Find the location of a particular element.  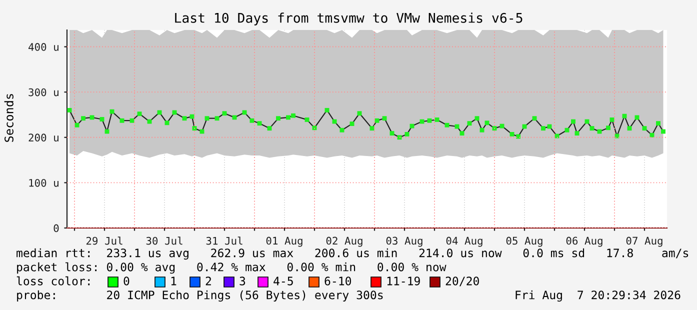

x-tick-label: 07 Aug is located at coordinates (644, 241).